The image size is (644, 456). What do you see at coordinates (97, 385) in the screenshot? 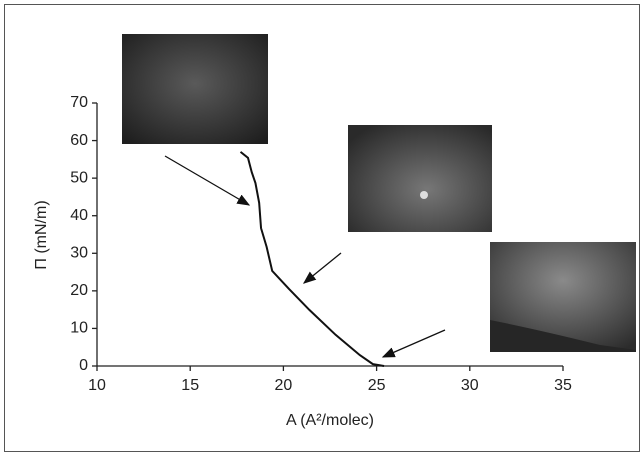
I see `x-tick-label: 10` at bounding box center [97, 385].